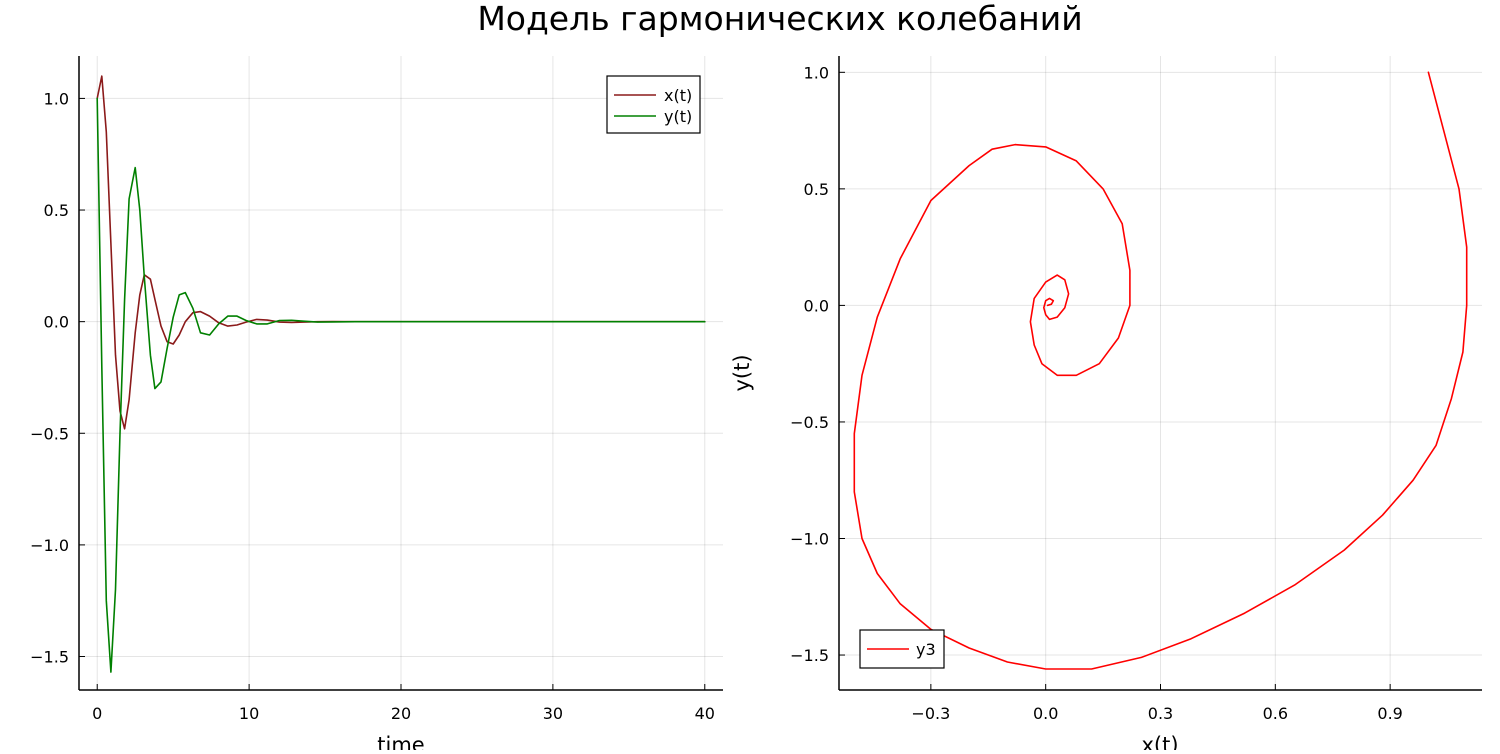 This screenshot has height=754, width=1500. Describe the element at coordinates (678, 116) in the screenshot. I see `legend-label-y: y(t)` at that location.